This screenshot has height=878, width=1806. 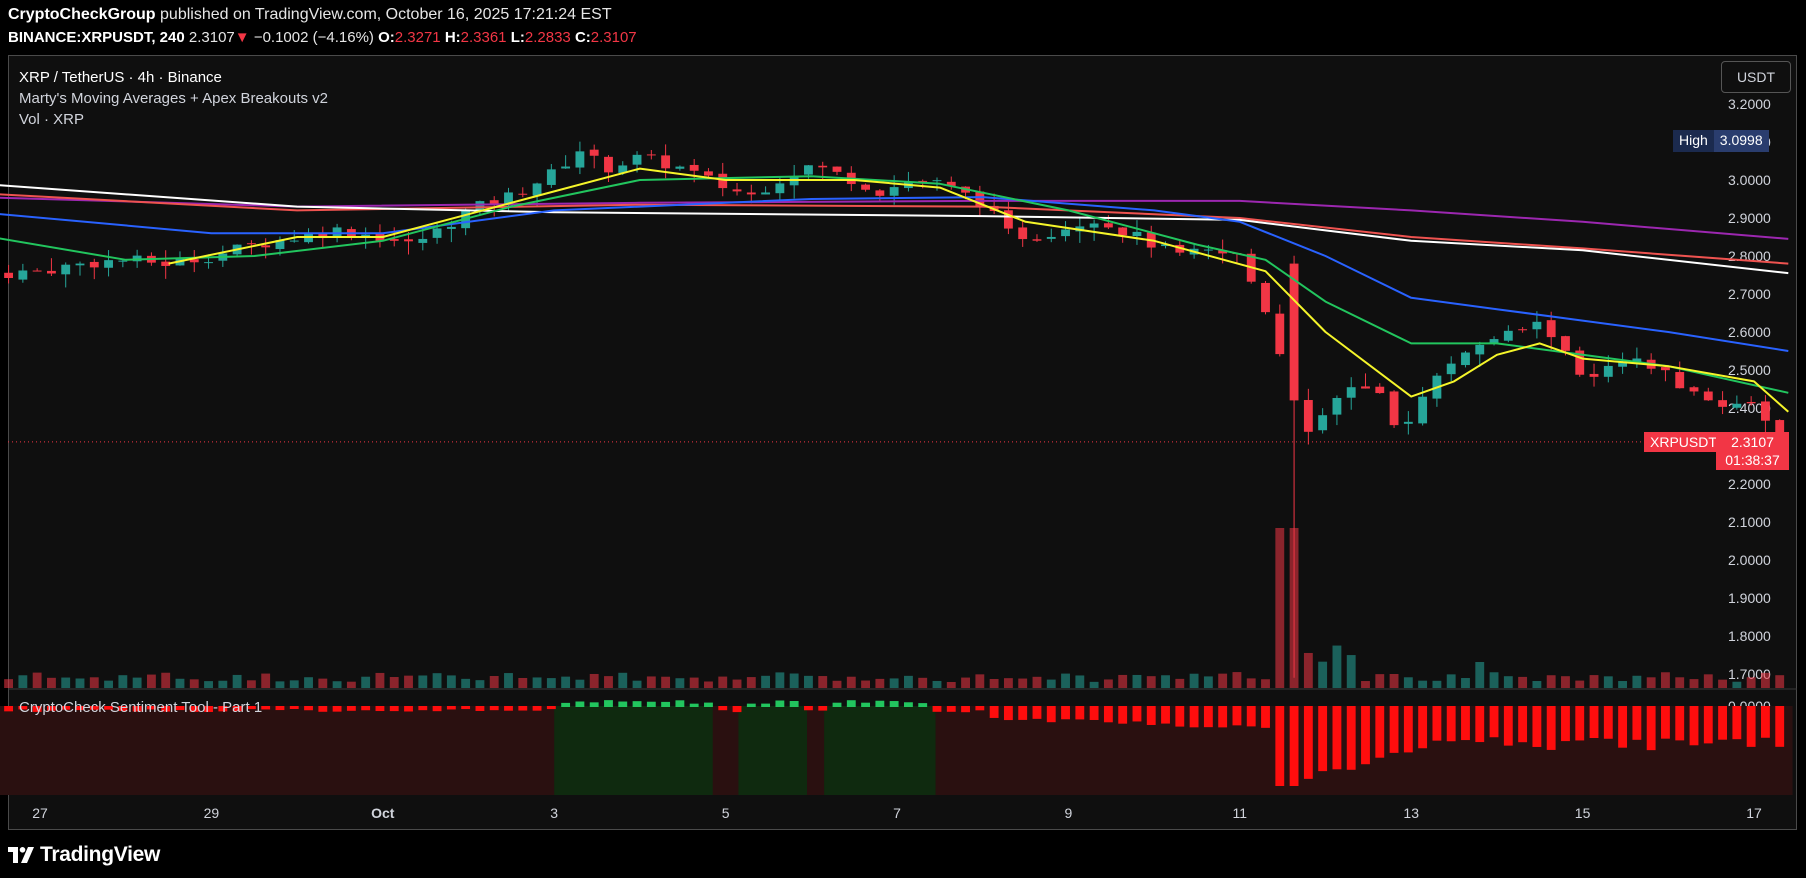 I want to click on currency-button: USDT, so click(x=1756, y=77).